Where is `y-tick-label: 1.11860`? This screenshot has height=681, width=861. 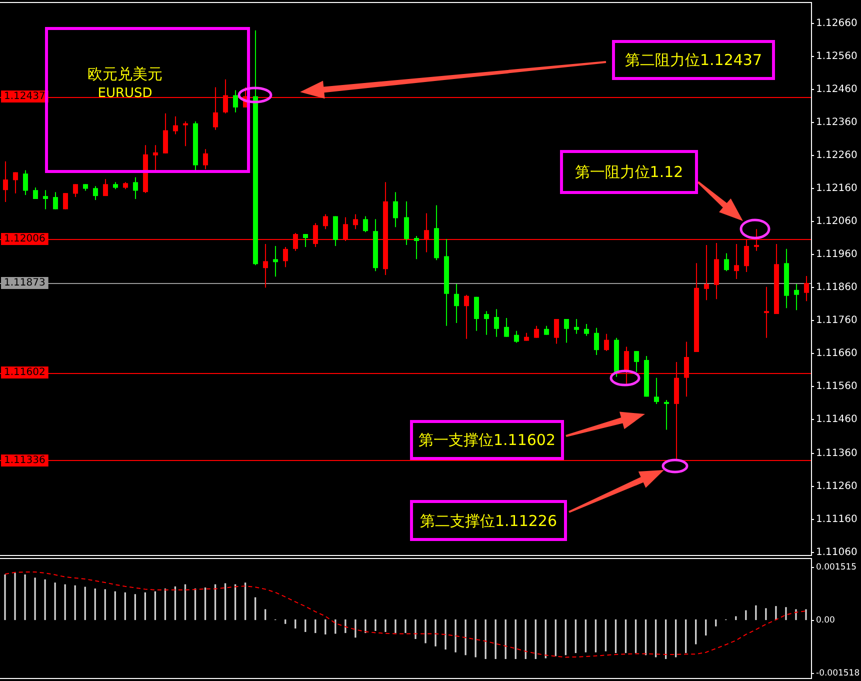 y-tick-label: 1.11860 is located at coordinates (837, 288).